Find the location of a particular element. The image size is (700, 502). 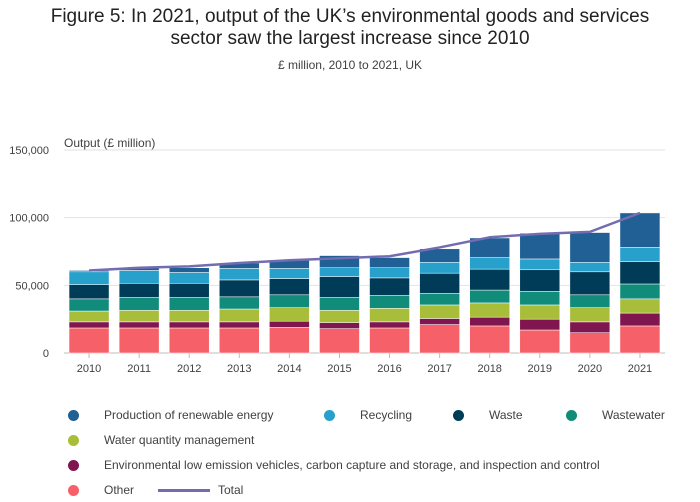

legend-item: Recycling is located at coordinates (368, 415).